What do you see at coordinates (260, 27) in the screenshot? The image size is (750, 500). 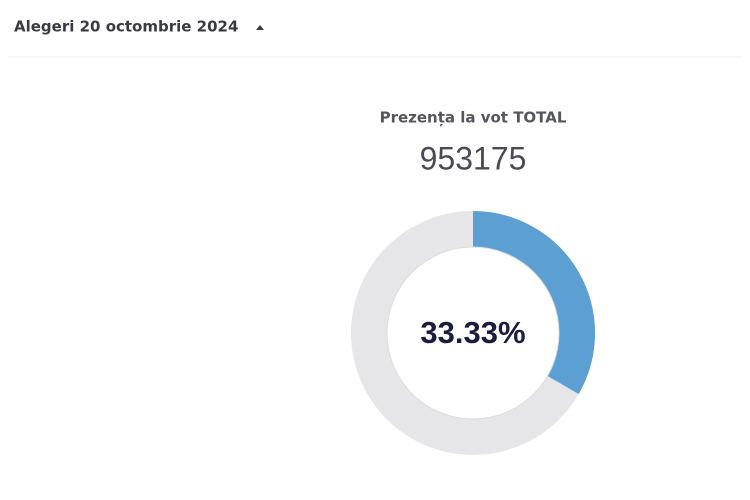 I see `collapse-caret` at bounding box center [260, 27].